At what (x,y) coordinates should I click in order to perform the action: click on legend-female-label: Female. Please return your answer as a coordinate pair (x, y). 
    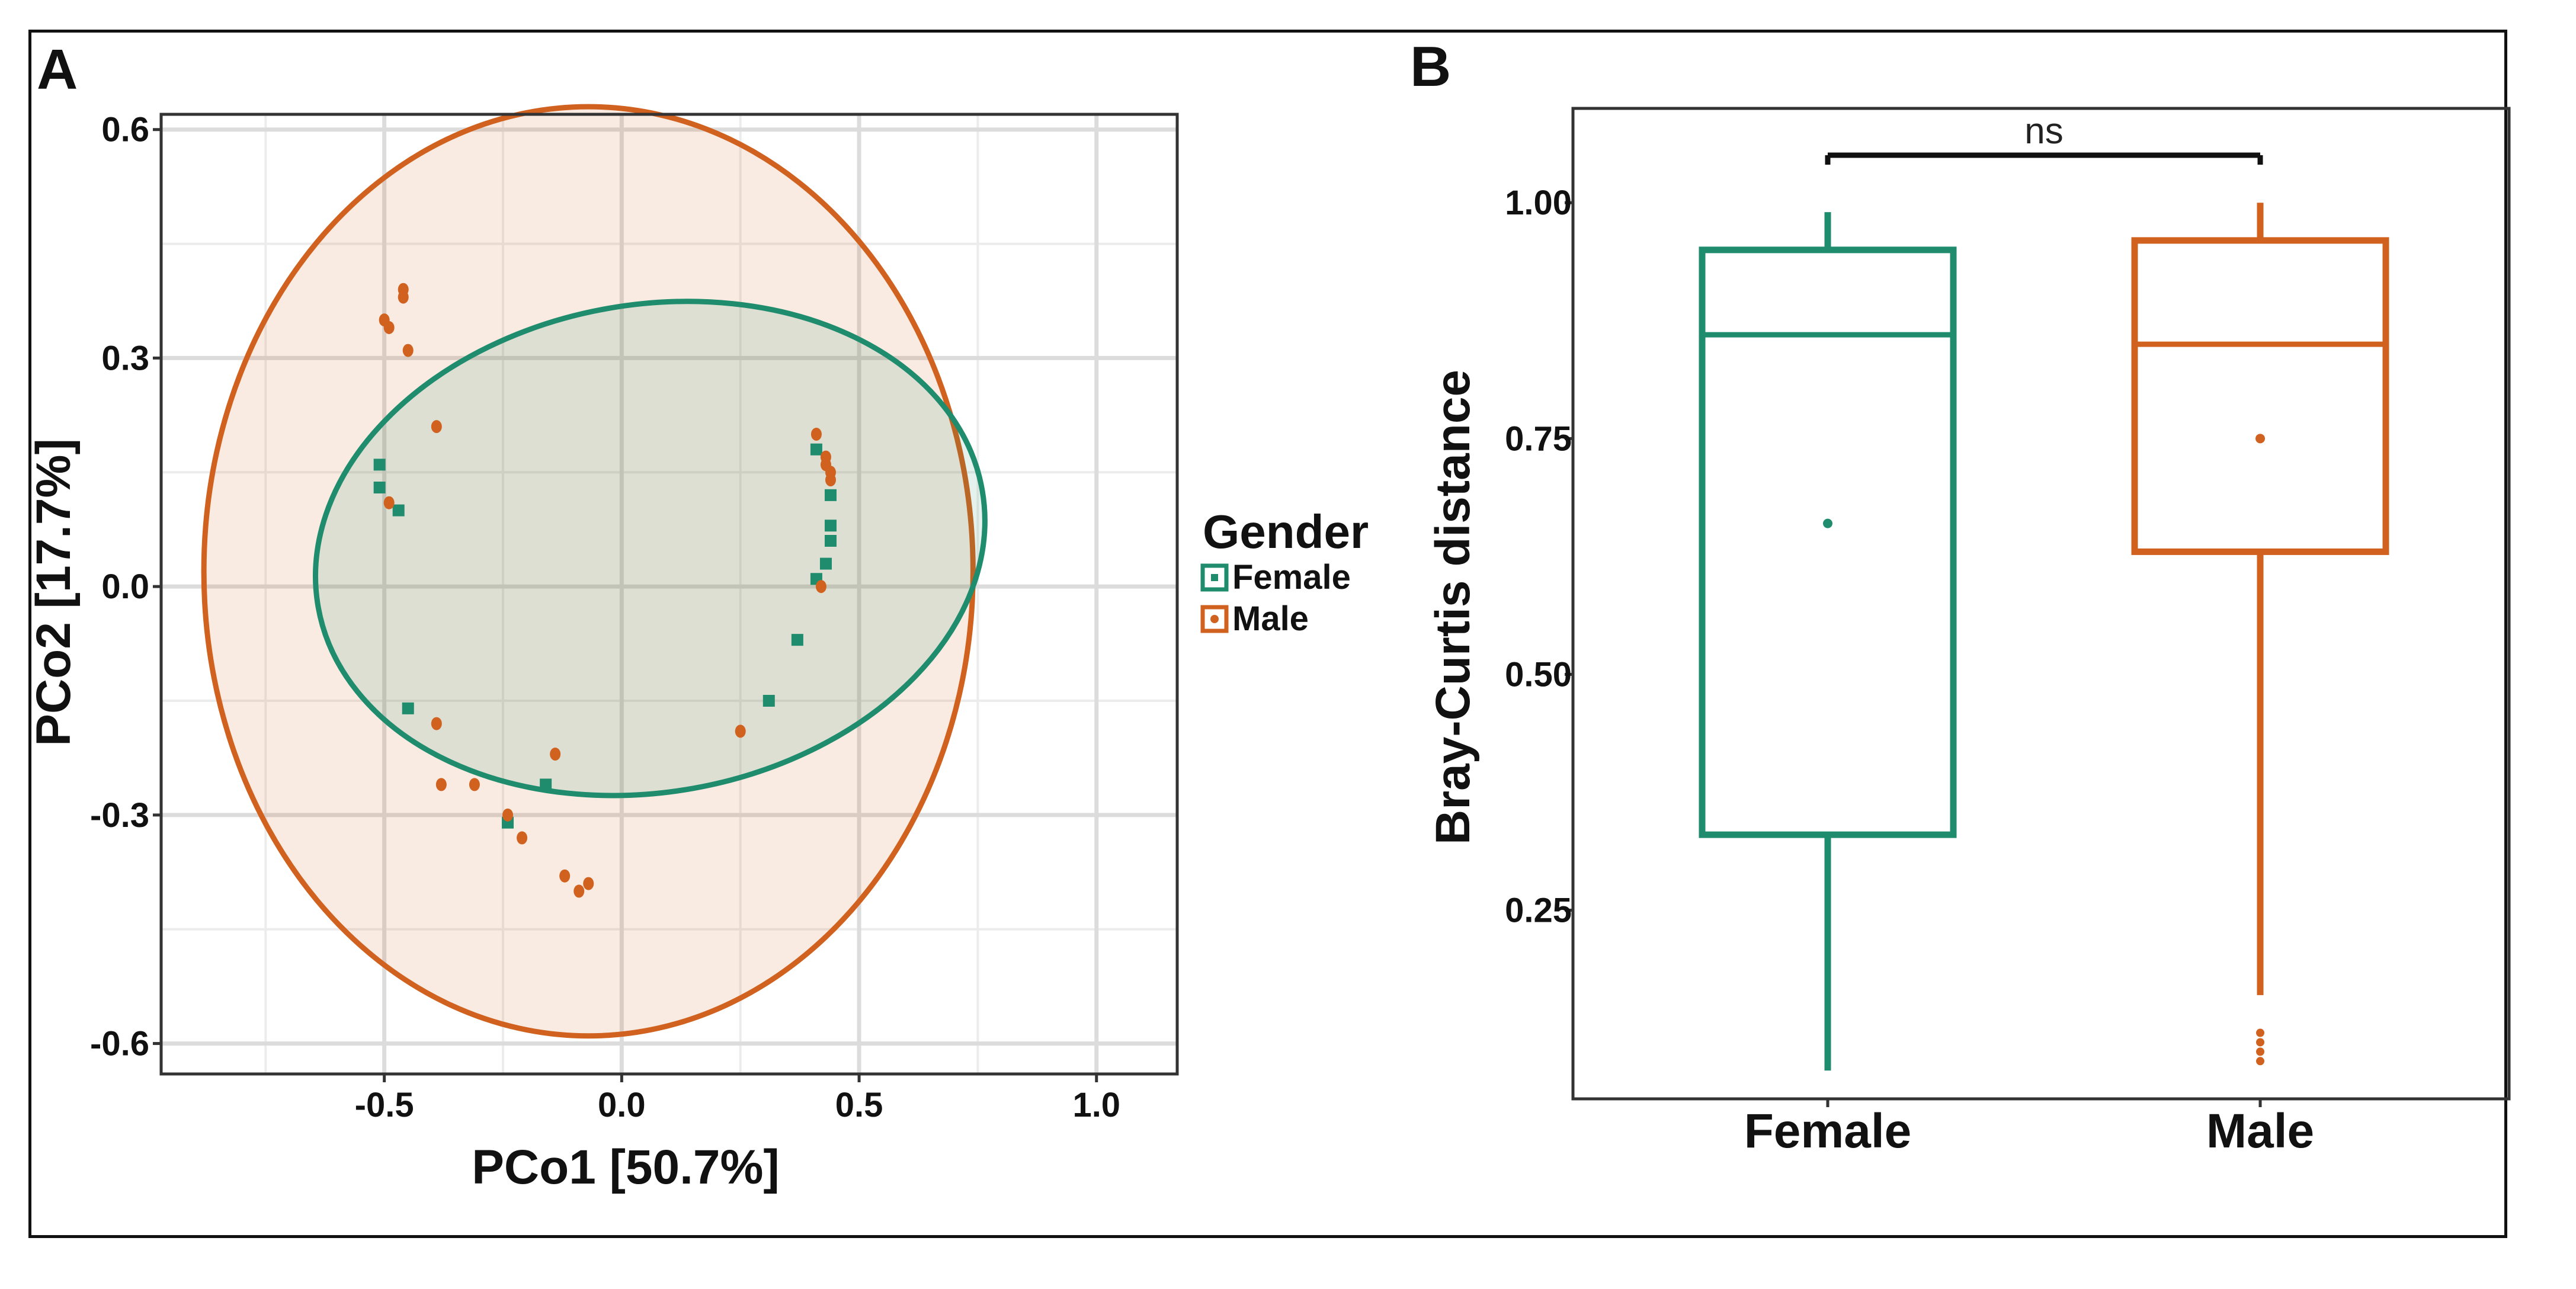
    Looking at the image, I should click on (1292, 577).